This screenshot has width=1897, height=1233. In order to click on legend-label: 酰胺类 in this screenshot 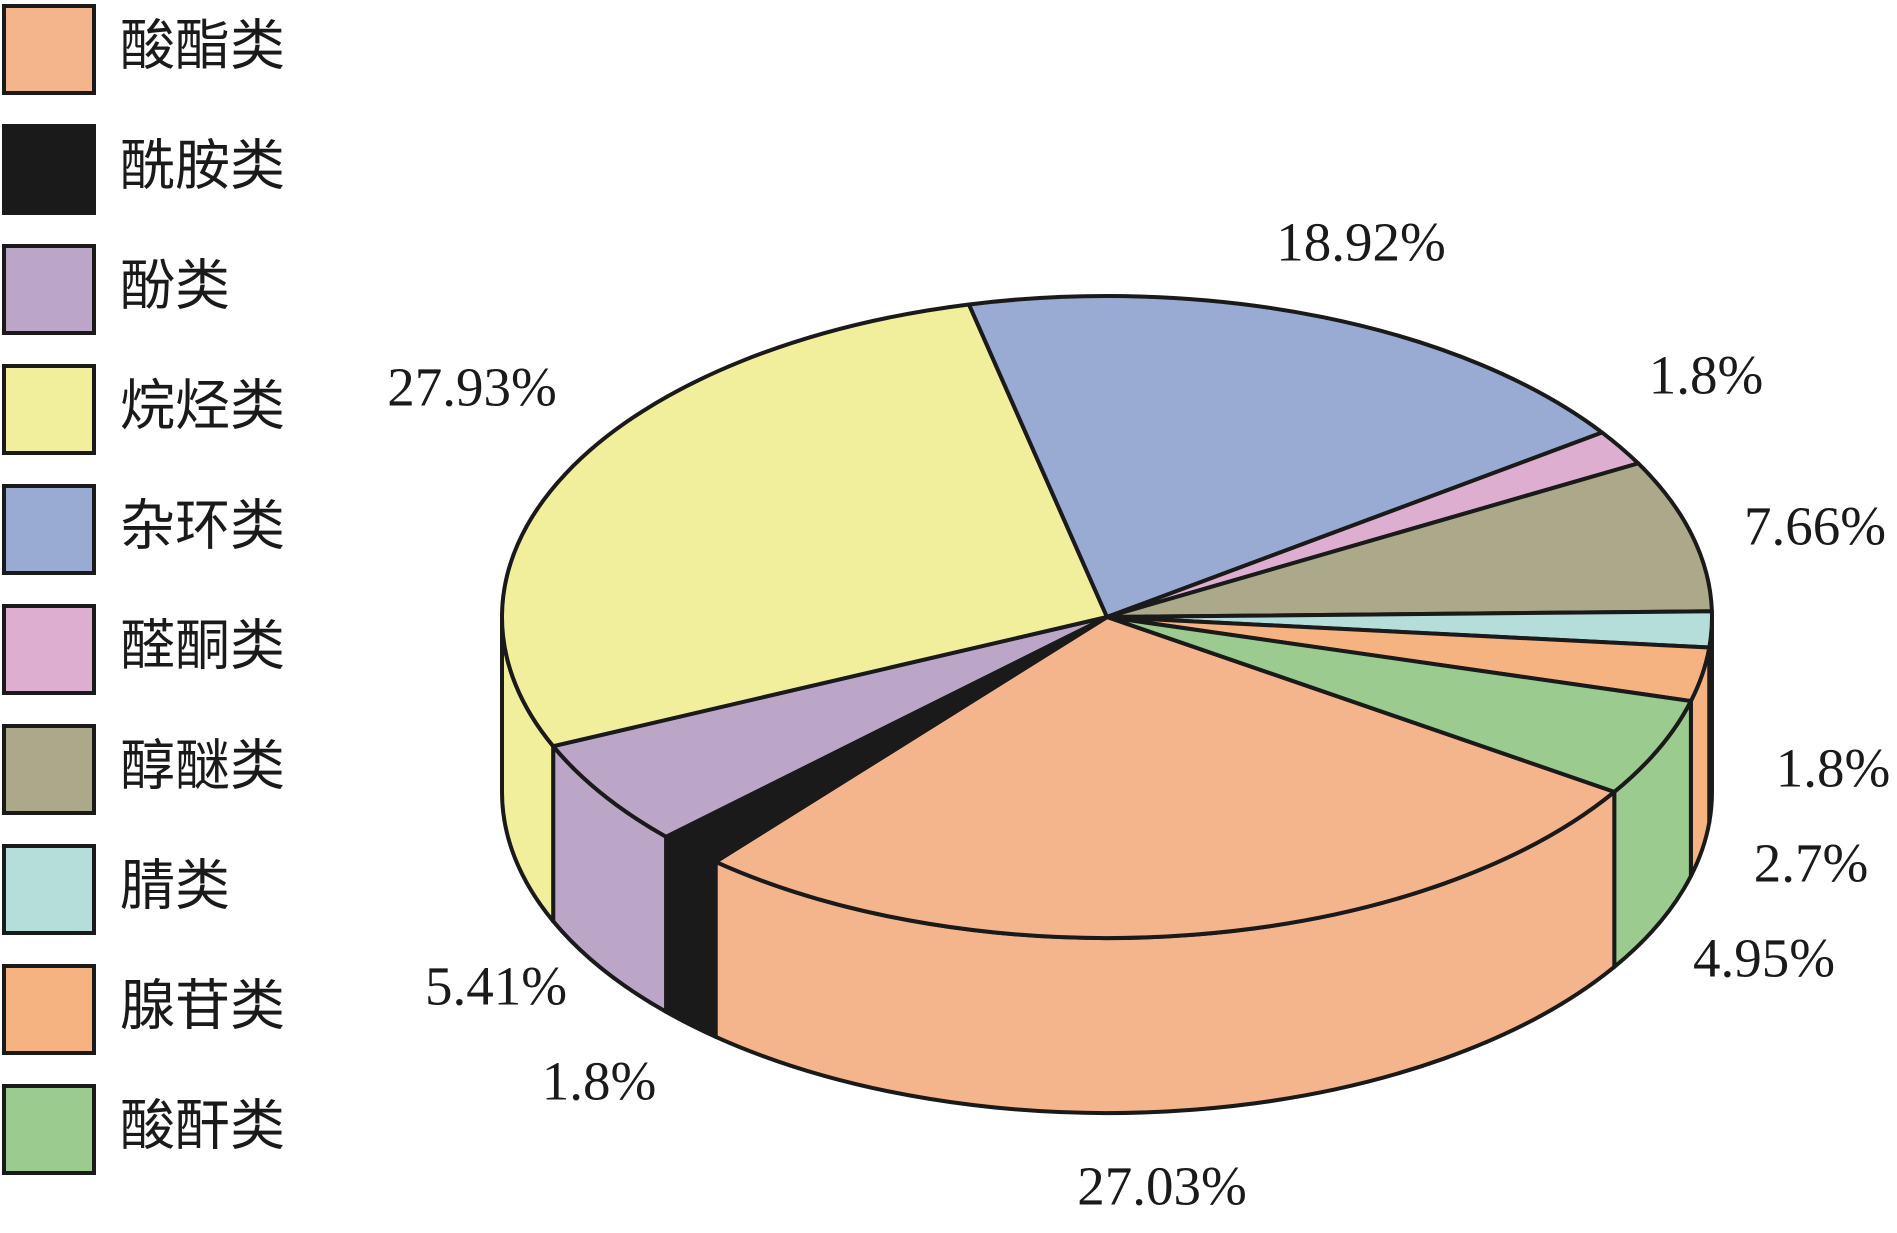, I will do `click(202, 166)`.